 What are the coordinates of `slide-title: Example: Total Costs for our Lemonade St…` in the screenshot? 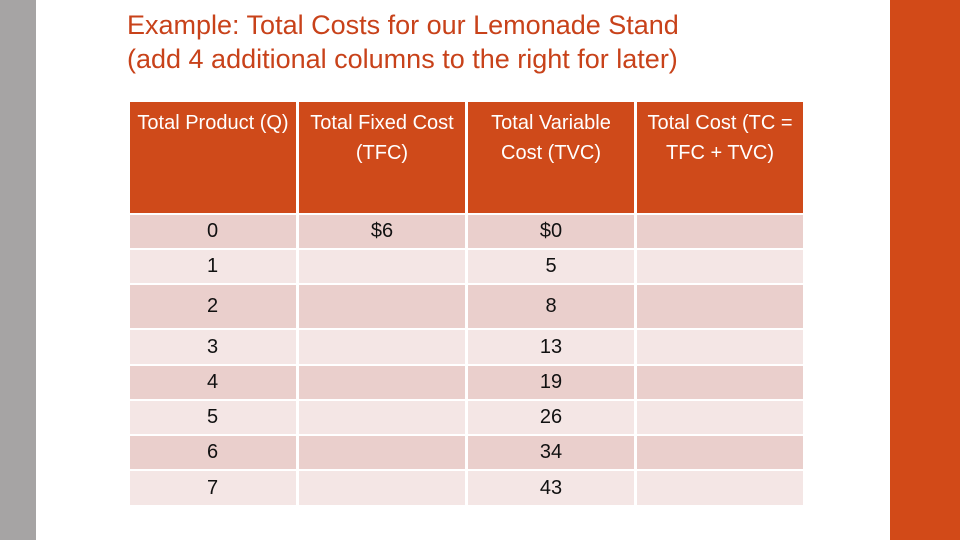 It's located at (497, 42).